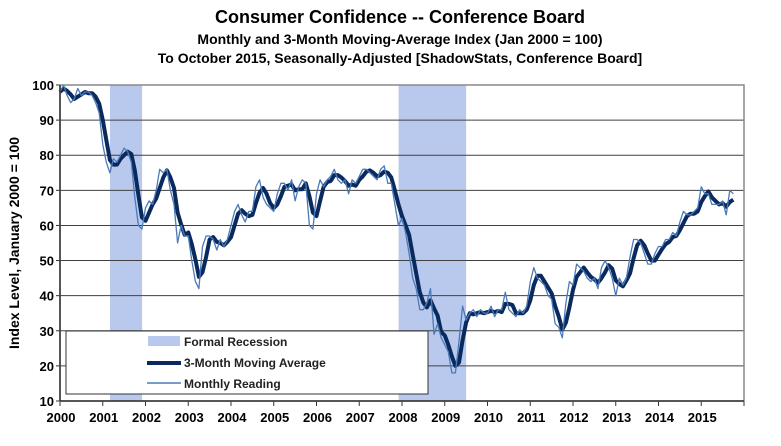 The image size is (781, 446). I want to click on y-tick-label: 50, so click(47, 261).